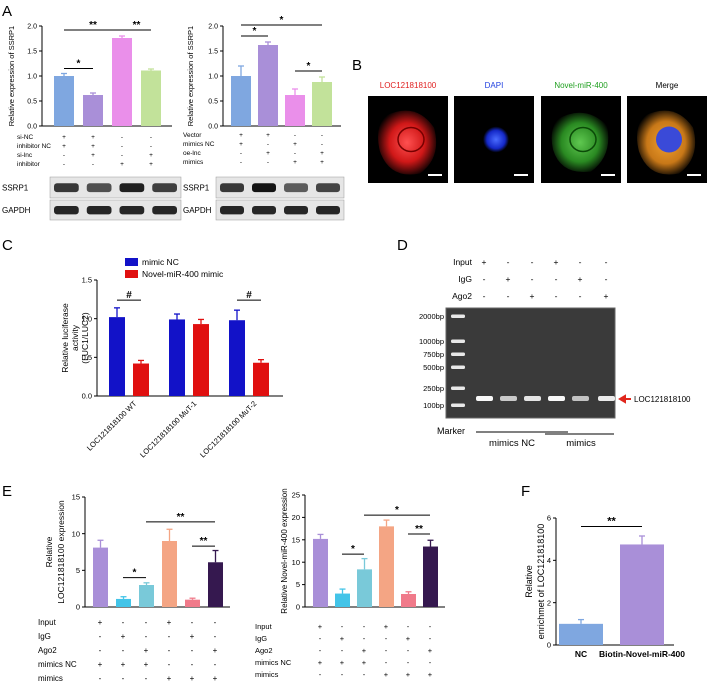 The image size is (709, 695). I want to click on channel-label: LOC121818100, so click(408, 85).